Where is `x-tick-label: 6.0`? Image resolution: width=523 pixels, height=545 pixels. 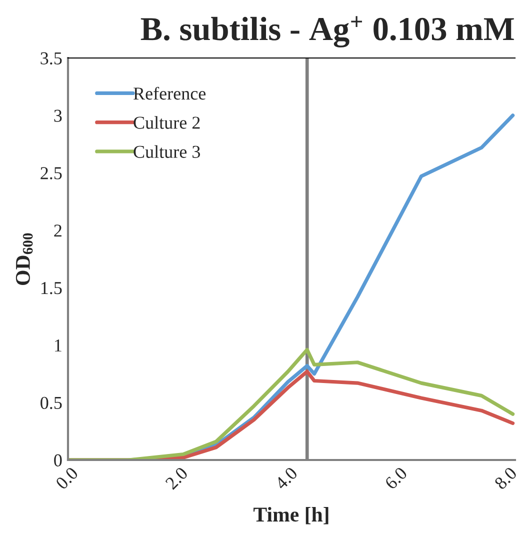 x-tick-label: 6.0 is located at coordinates (396, 478).